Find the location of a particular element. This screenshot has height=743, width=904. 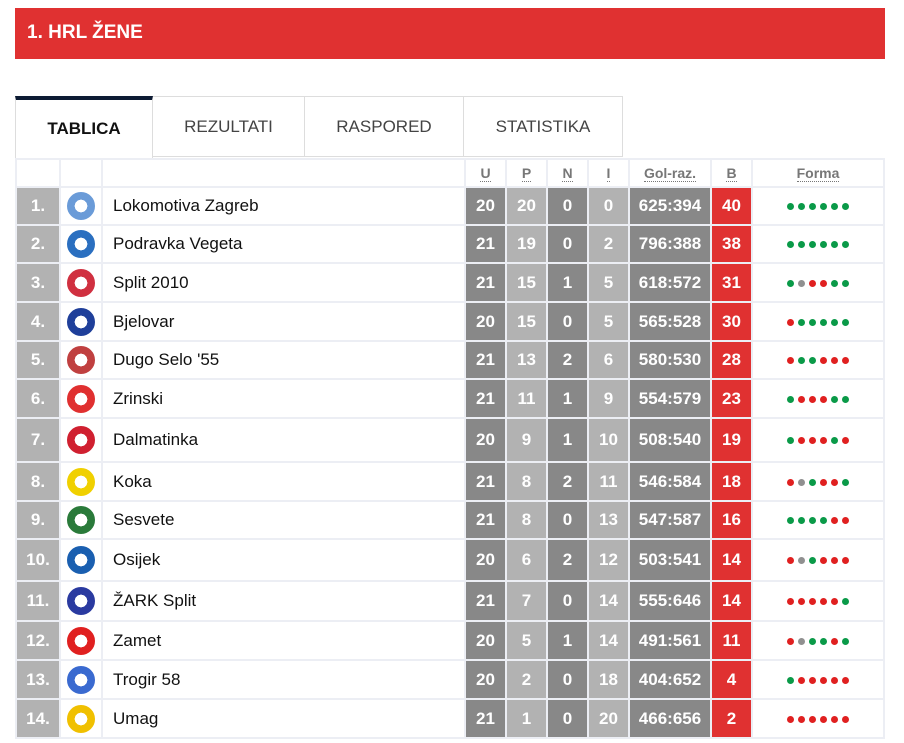

table-row: 7. Dalmatinka 20 9 1 10 508:540 19 is located at coordinates (450, 440).